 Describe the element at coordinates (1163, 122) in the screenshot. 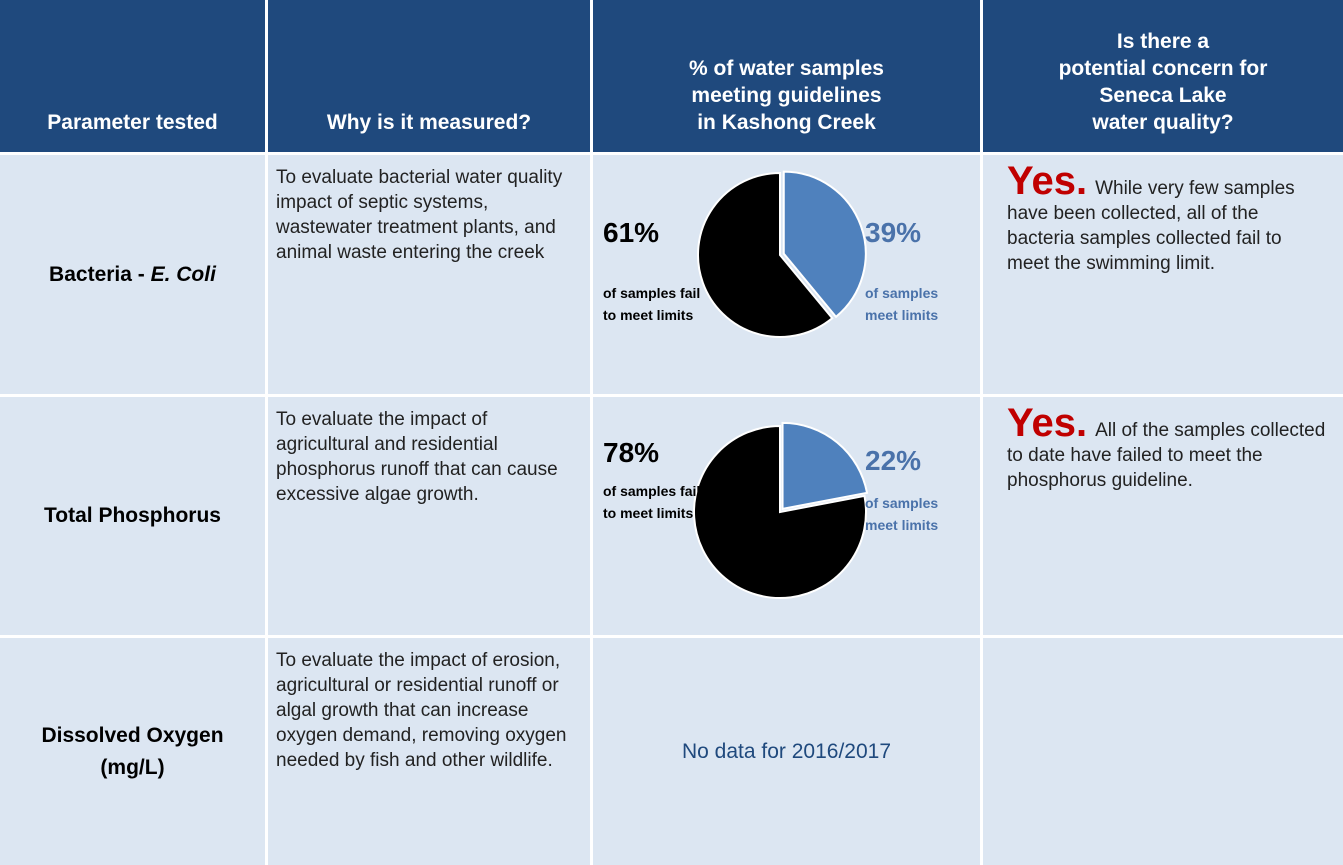

I see `header-line: water quality?` at that location.